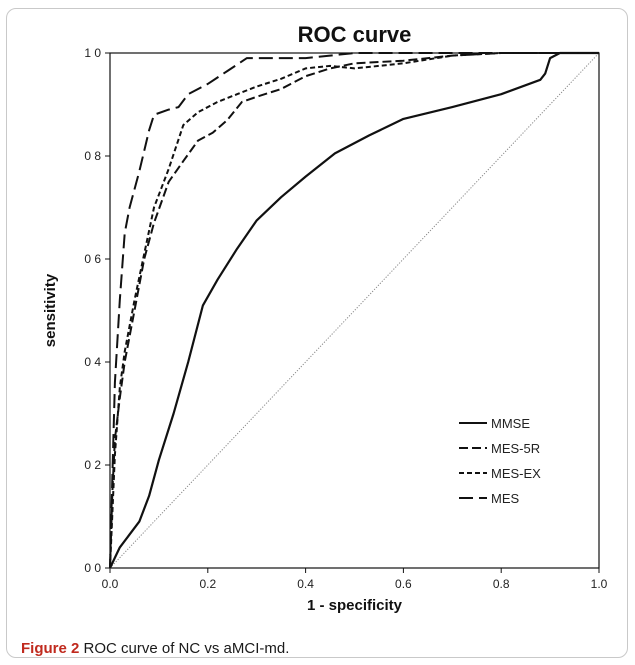 This screenshot has width=635, height=665. I want to click on y-tick-label: 0 8, so click(92, 156).